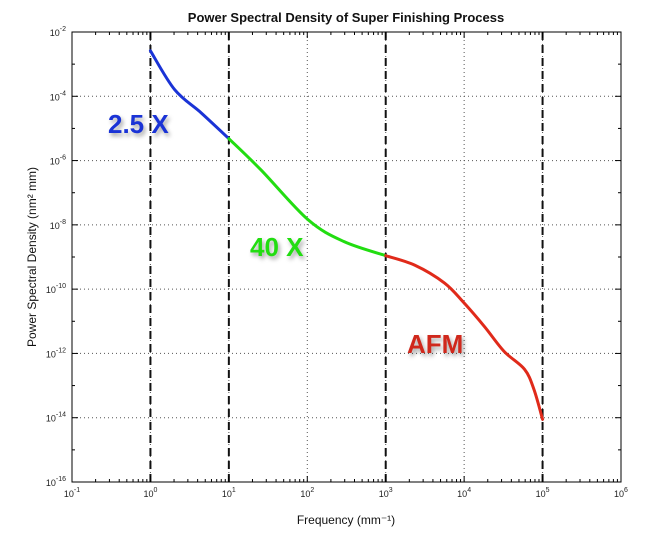 This screenshot has height=535, width=653. Describe the element at coordinates (189, 95) in the screenshot. I see `series-line-2-5-x` at that location.